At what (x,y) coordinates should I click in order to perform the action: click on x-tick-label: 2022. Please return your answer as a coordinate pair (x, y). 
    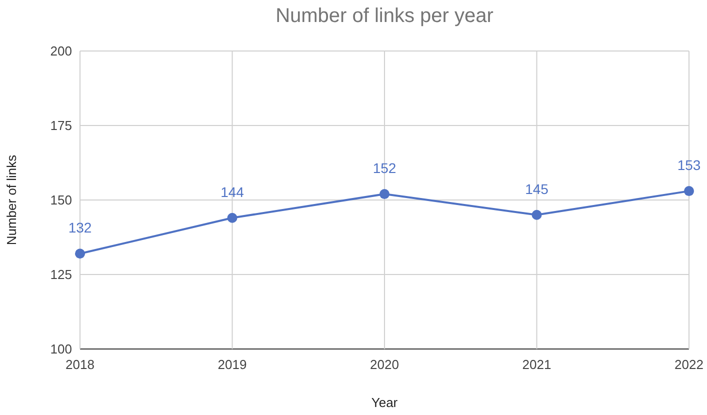
    Looking at the image, I should click on (689, 364).